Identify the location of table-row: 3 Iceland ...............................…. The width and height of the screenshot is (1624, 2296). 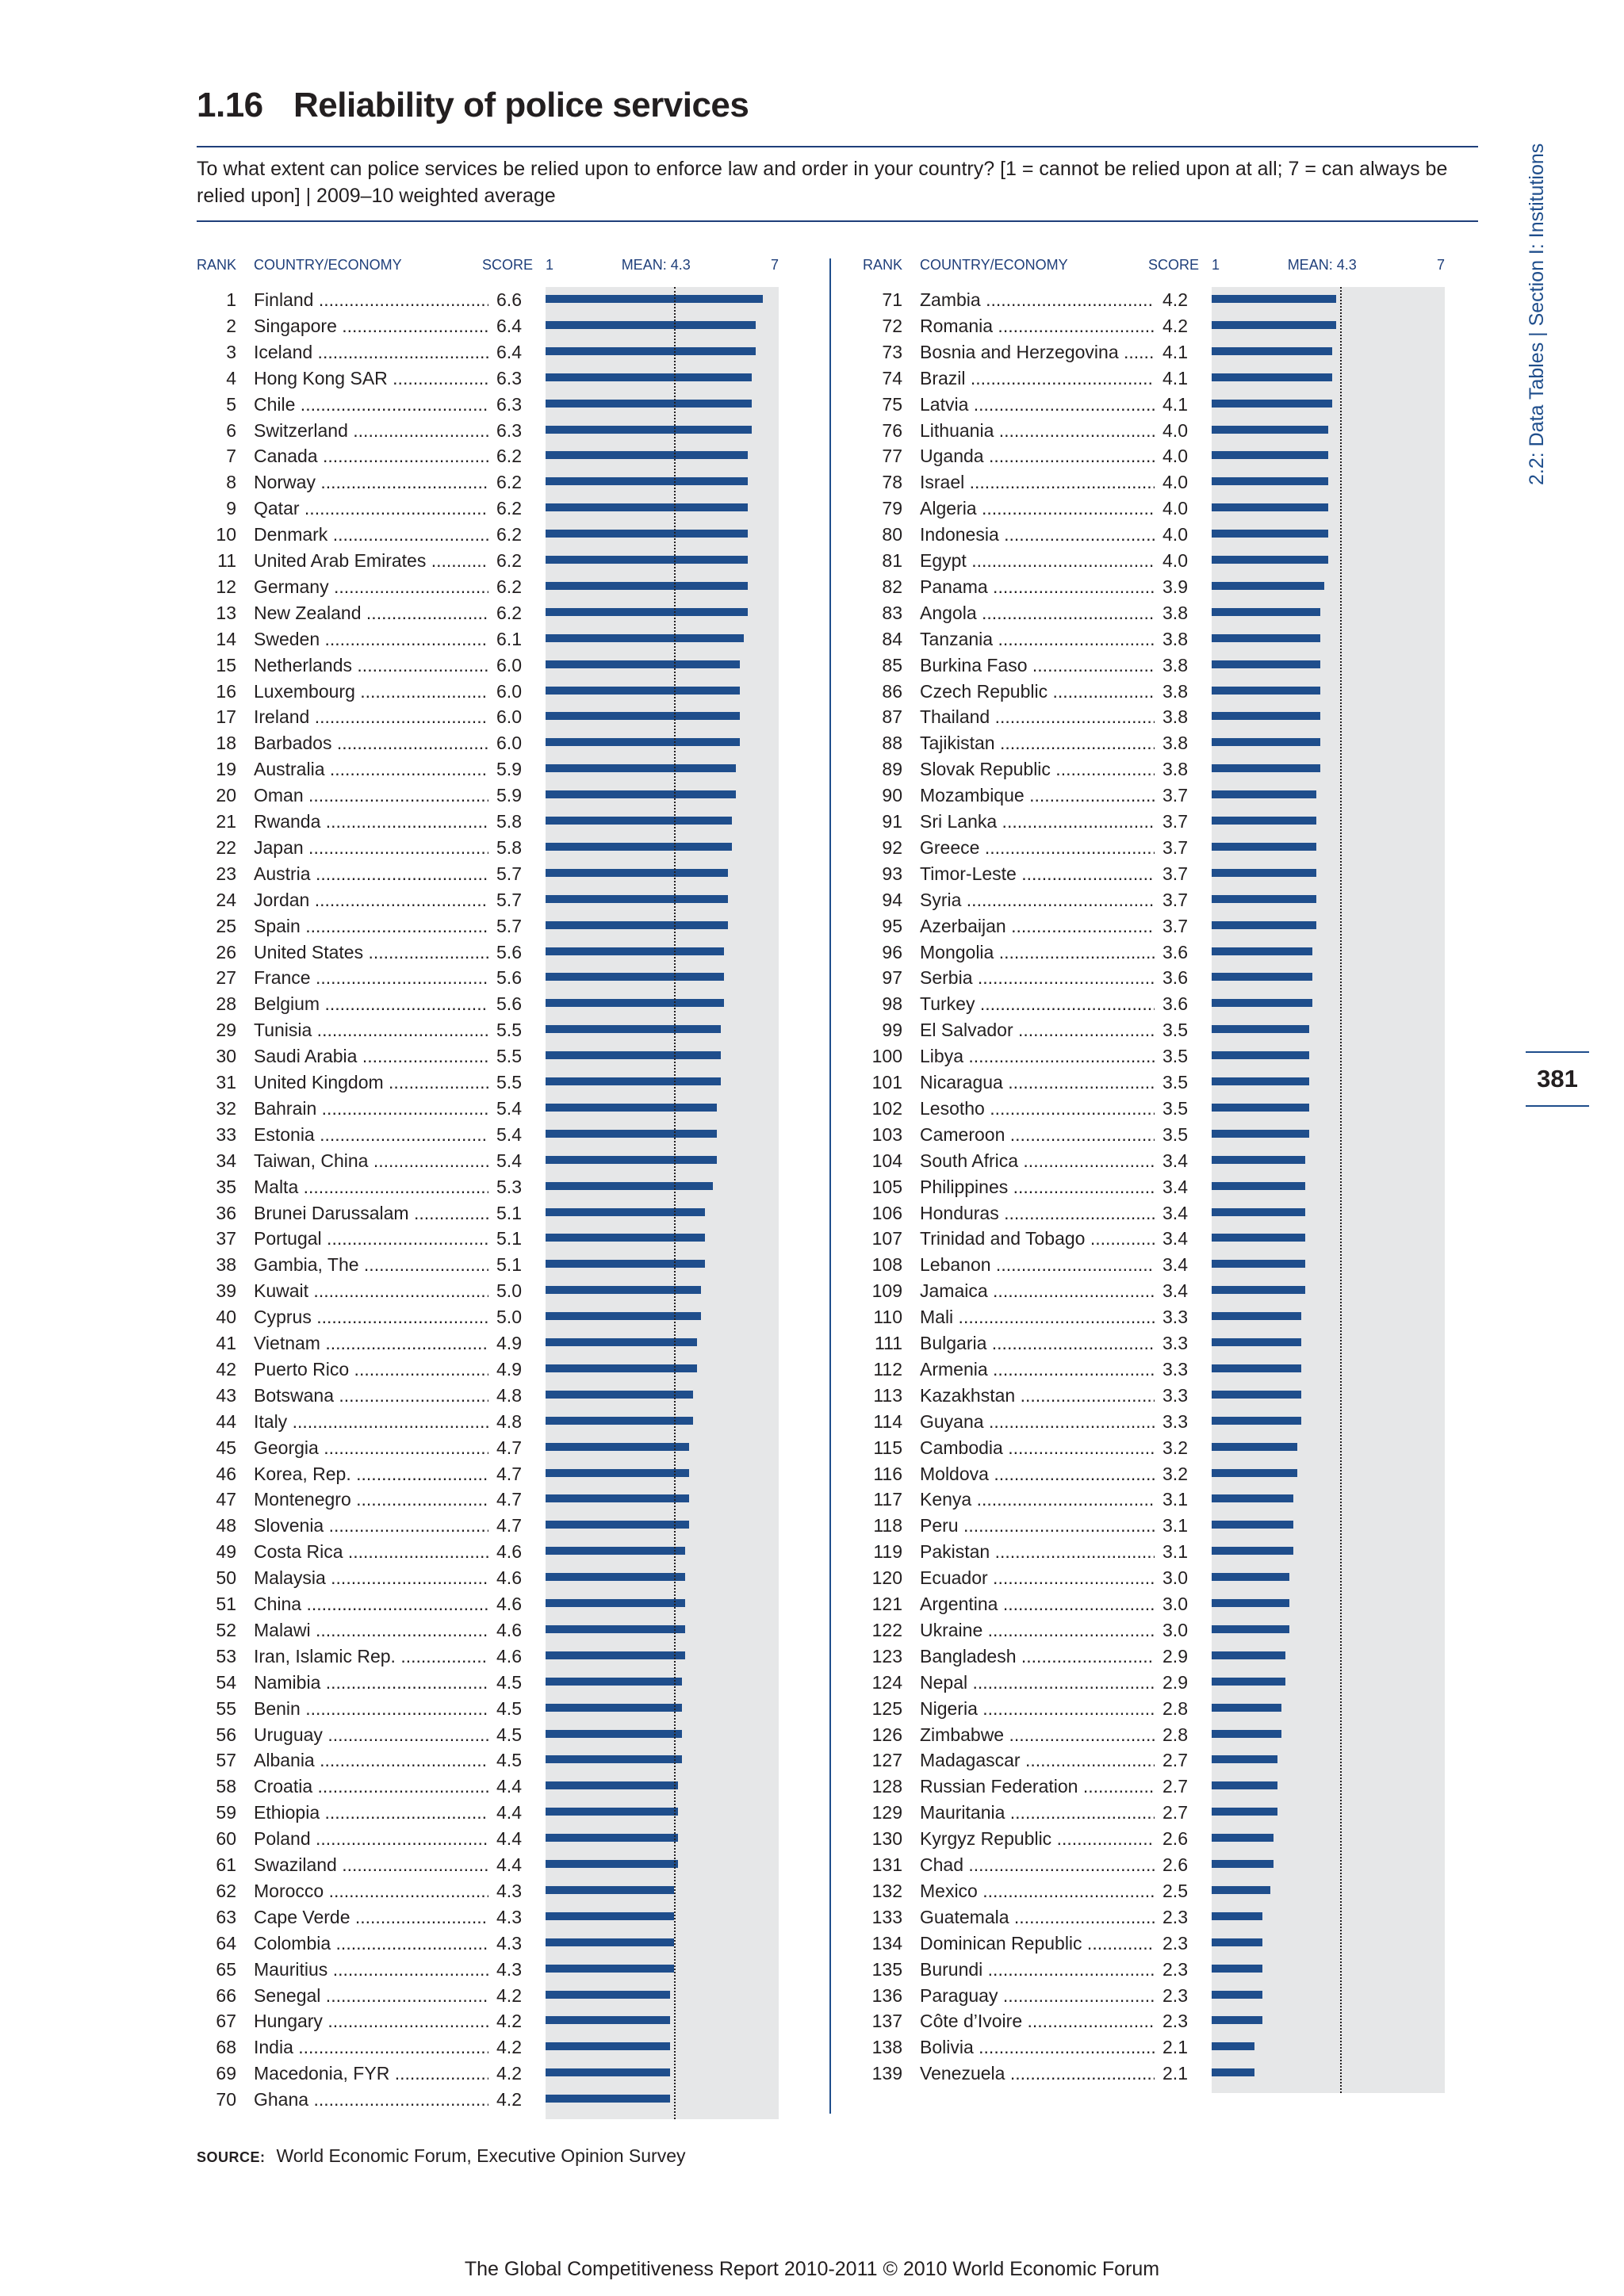
(506, 352).